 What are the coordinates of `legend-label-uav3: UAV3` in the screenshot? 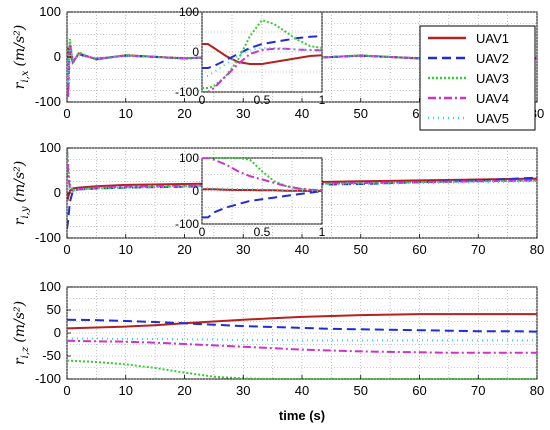 It's located at (492, 78).